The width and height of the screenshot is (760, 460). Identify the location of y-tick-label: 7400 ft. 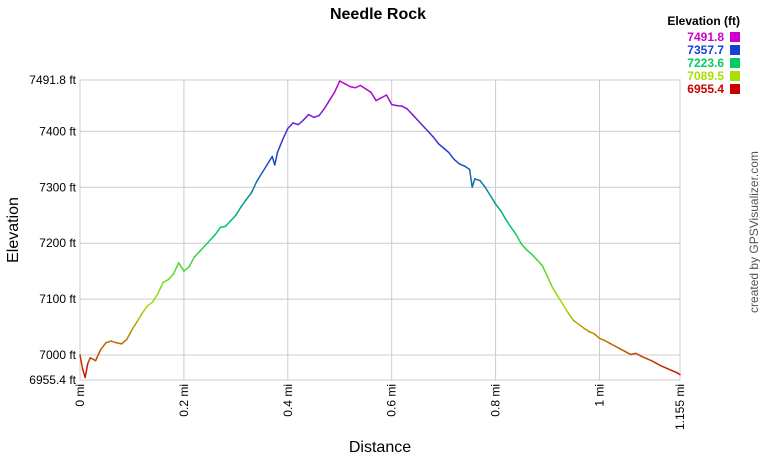
(57, 131).